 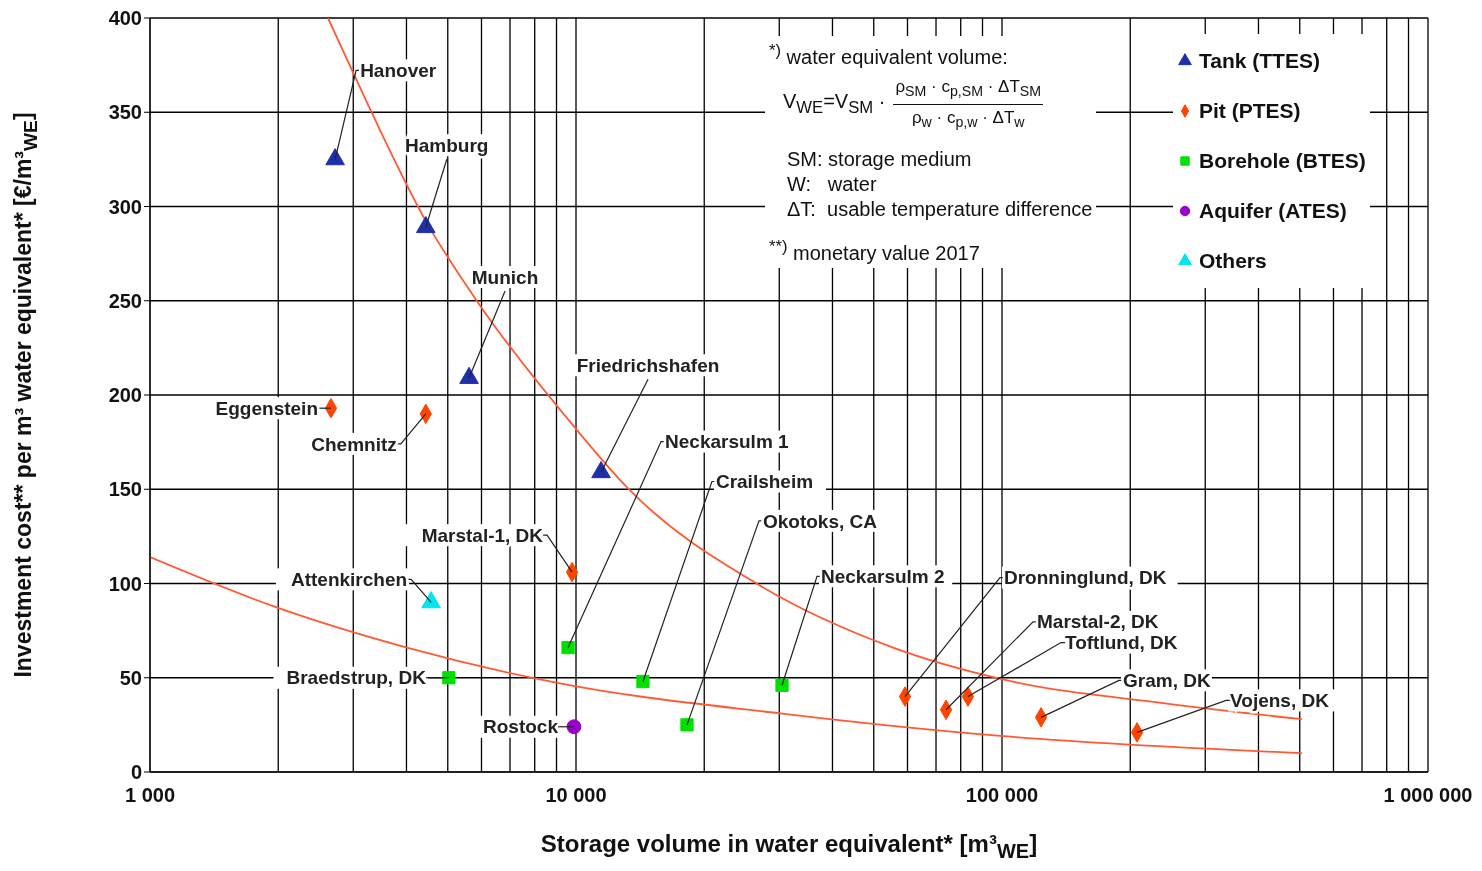 I want to click on y-tick-label: 0, so click(x=136, y=772).